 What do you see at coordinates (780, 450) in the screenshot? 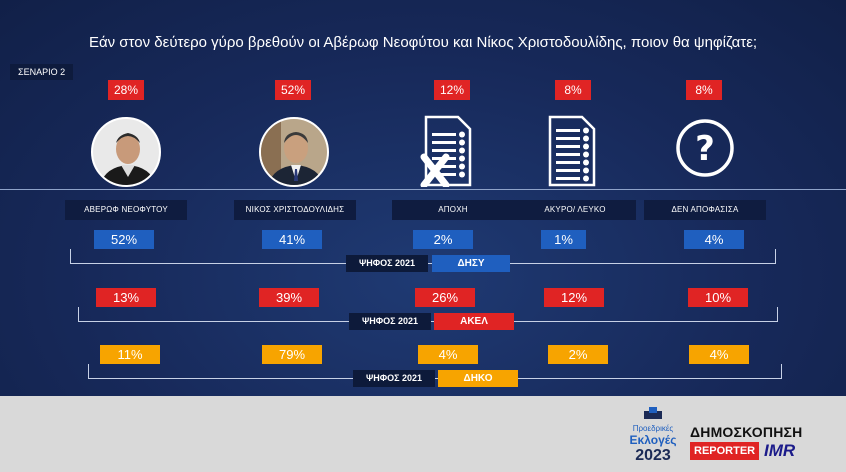
I see `imr-logo: IMR` at bounding box center [780, 450].